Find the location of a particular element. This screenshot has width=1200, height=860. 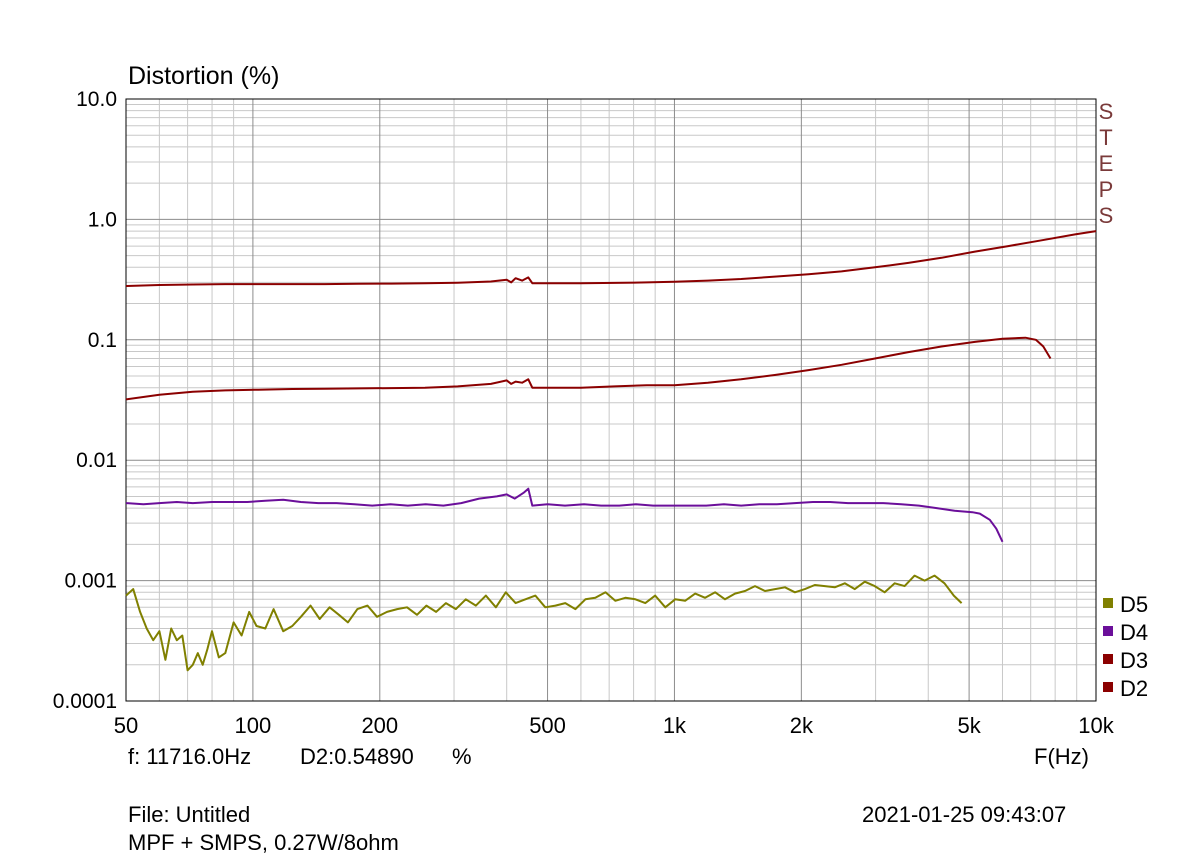

legend-swatch-d3 is located at coordinates (1108, 659).